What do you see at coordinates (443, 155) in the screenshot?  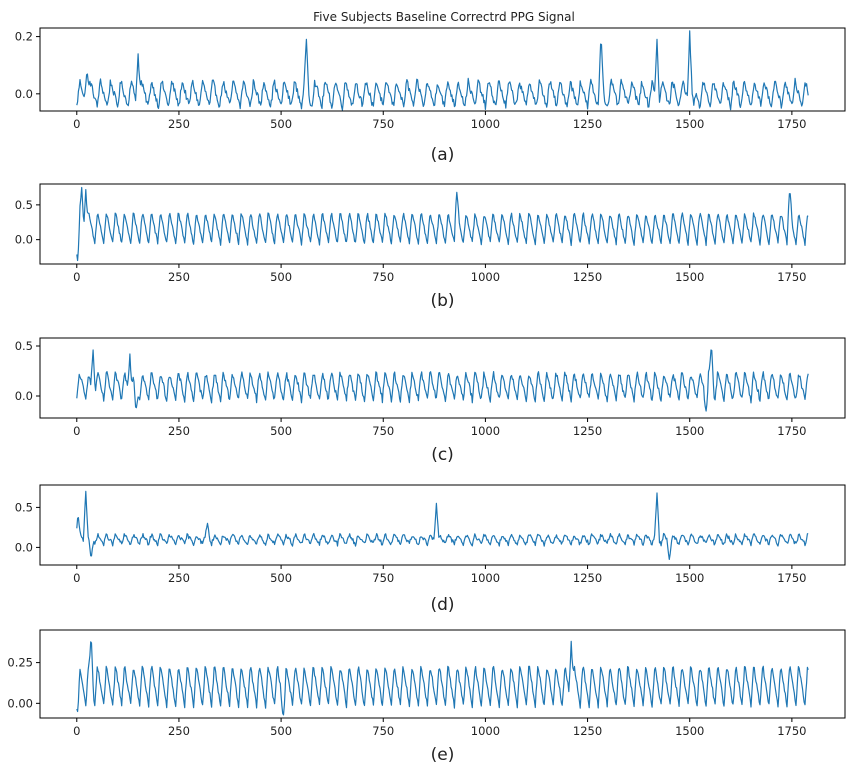 I see `subplot-caption: (a)` at bounding box center [443, 155].